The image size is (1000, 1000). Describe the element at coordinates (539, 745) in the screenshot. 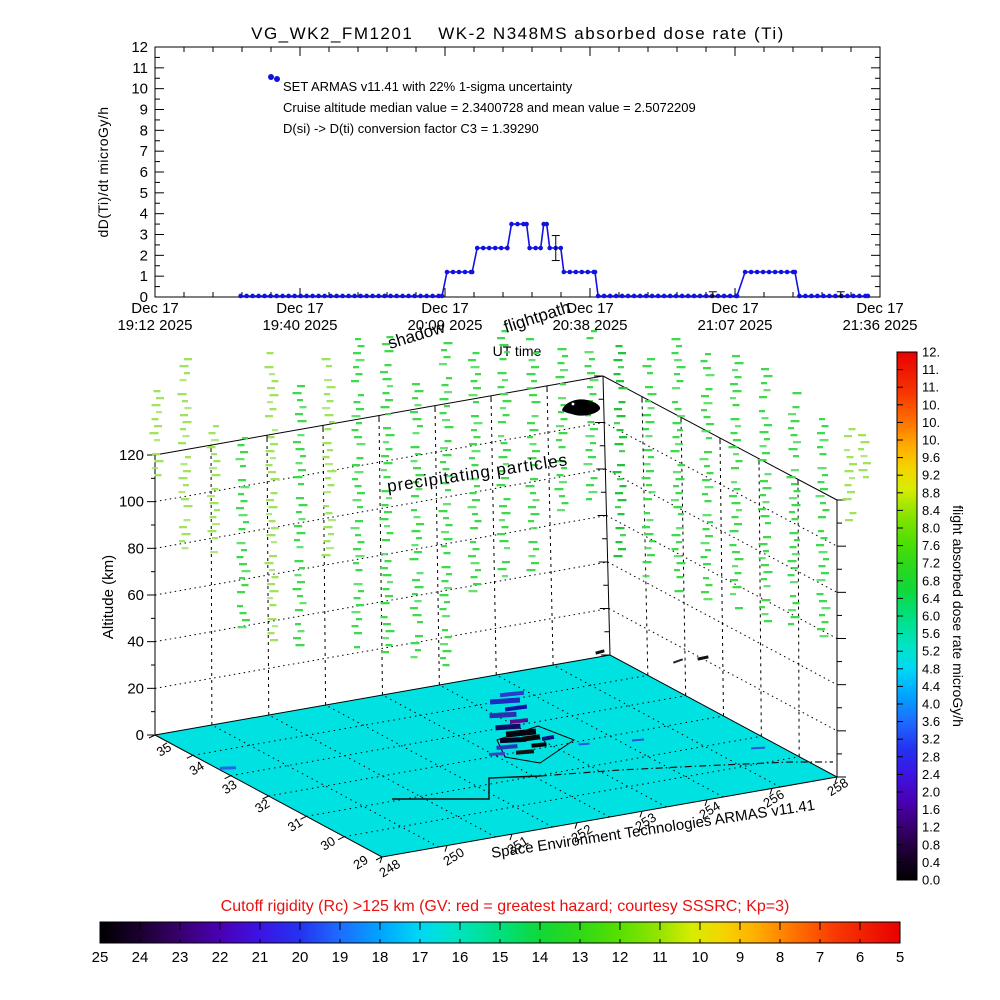

I see `flight-dose-mark` at that location.